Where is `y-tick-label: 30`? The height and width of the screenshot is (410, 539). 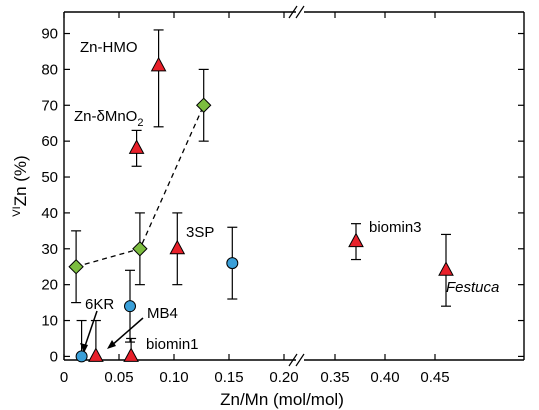
y-tick-label: 30 is located at coordinates (49, 249).